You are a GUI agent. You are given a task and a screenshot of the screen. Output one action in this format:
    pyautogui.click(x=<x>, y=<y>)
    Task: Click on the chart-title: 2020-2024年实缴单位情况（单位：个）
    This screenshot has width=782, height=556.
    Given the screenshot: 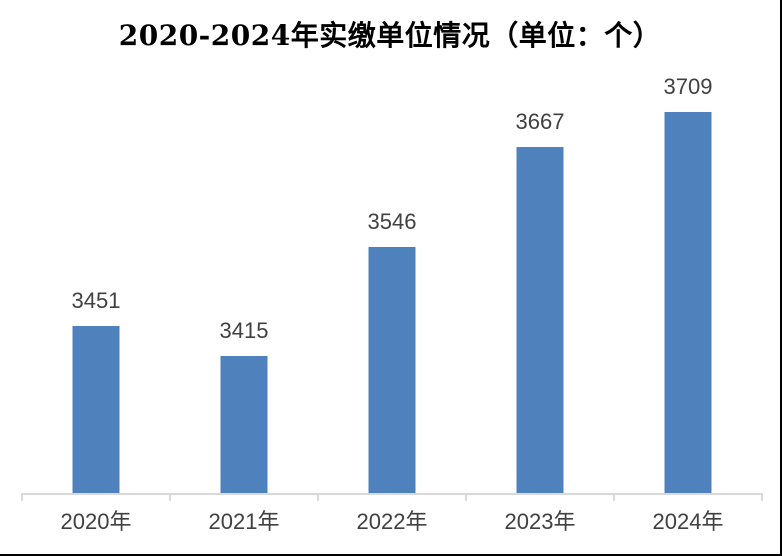 What is the action you would take?
    pyautogui.click(x=390, y=35)
    